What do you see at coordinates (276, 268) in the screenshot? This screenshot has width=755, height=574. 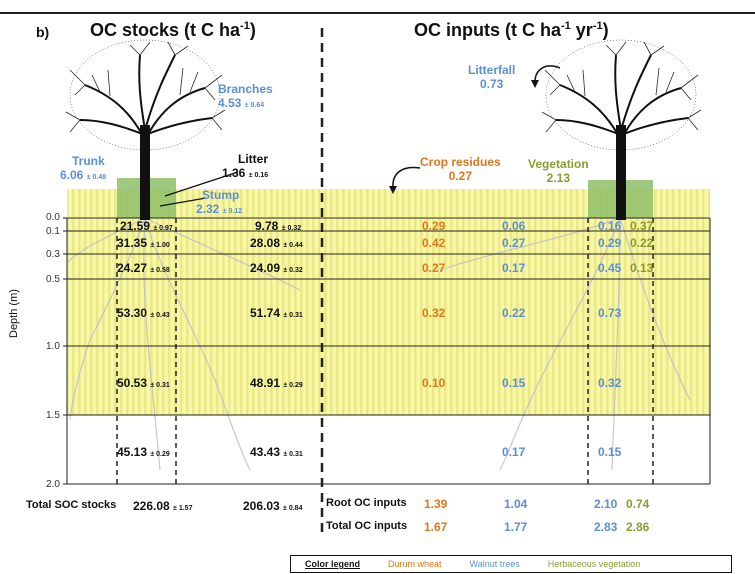 I see `stock-crop-2: 24.09 ± 0.32` at bounding box center [276, 268].